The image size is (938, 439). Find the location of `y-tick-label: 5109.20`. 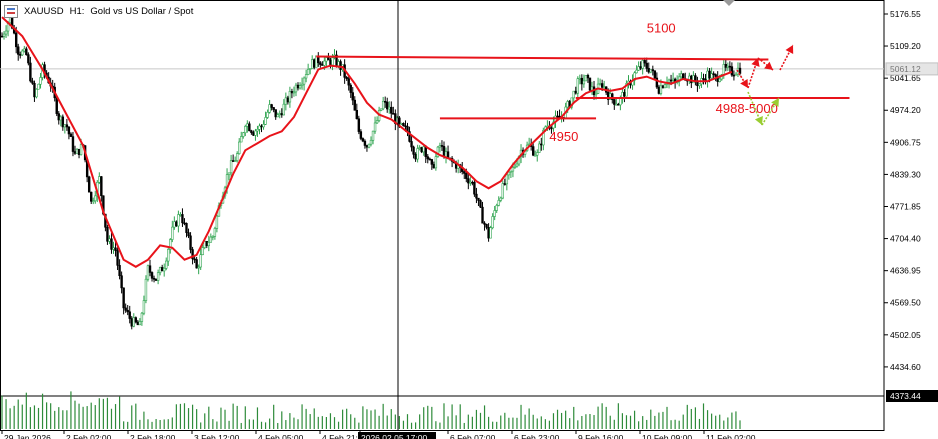

y-tick-label: 5109.20 is located at coordinates (905, 46).